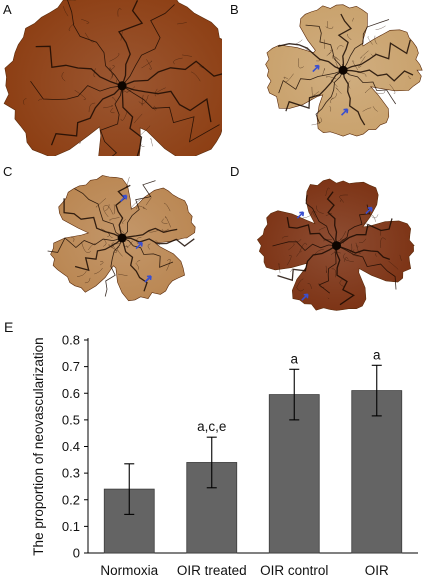  I want to click on y-tick-label: 0.3, so click(71, 473).